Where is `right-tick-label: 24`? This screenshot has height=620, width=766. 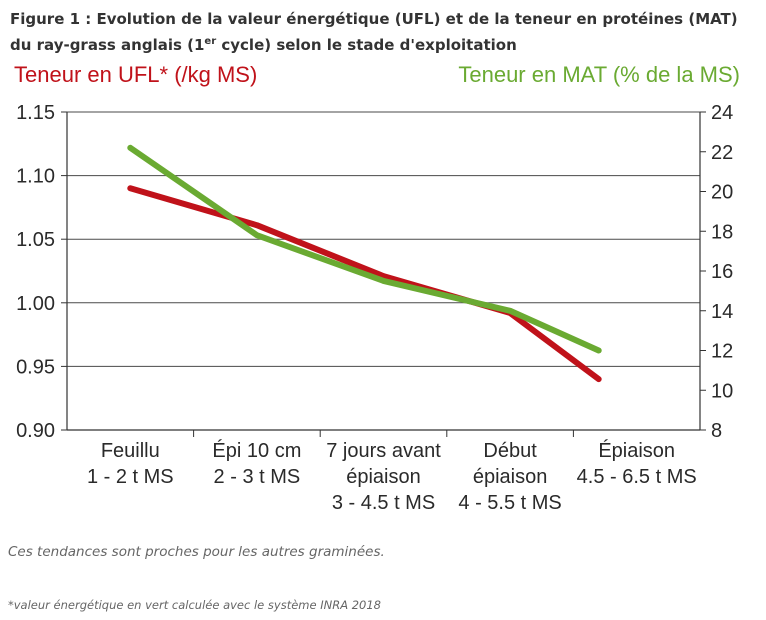
right-tick-label: 24 is located at coordinates (722, 113).